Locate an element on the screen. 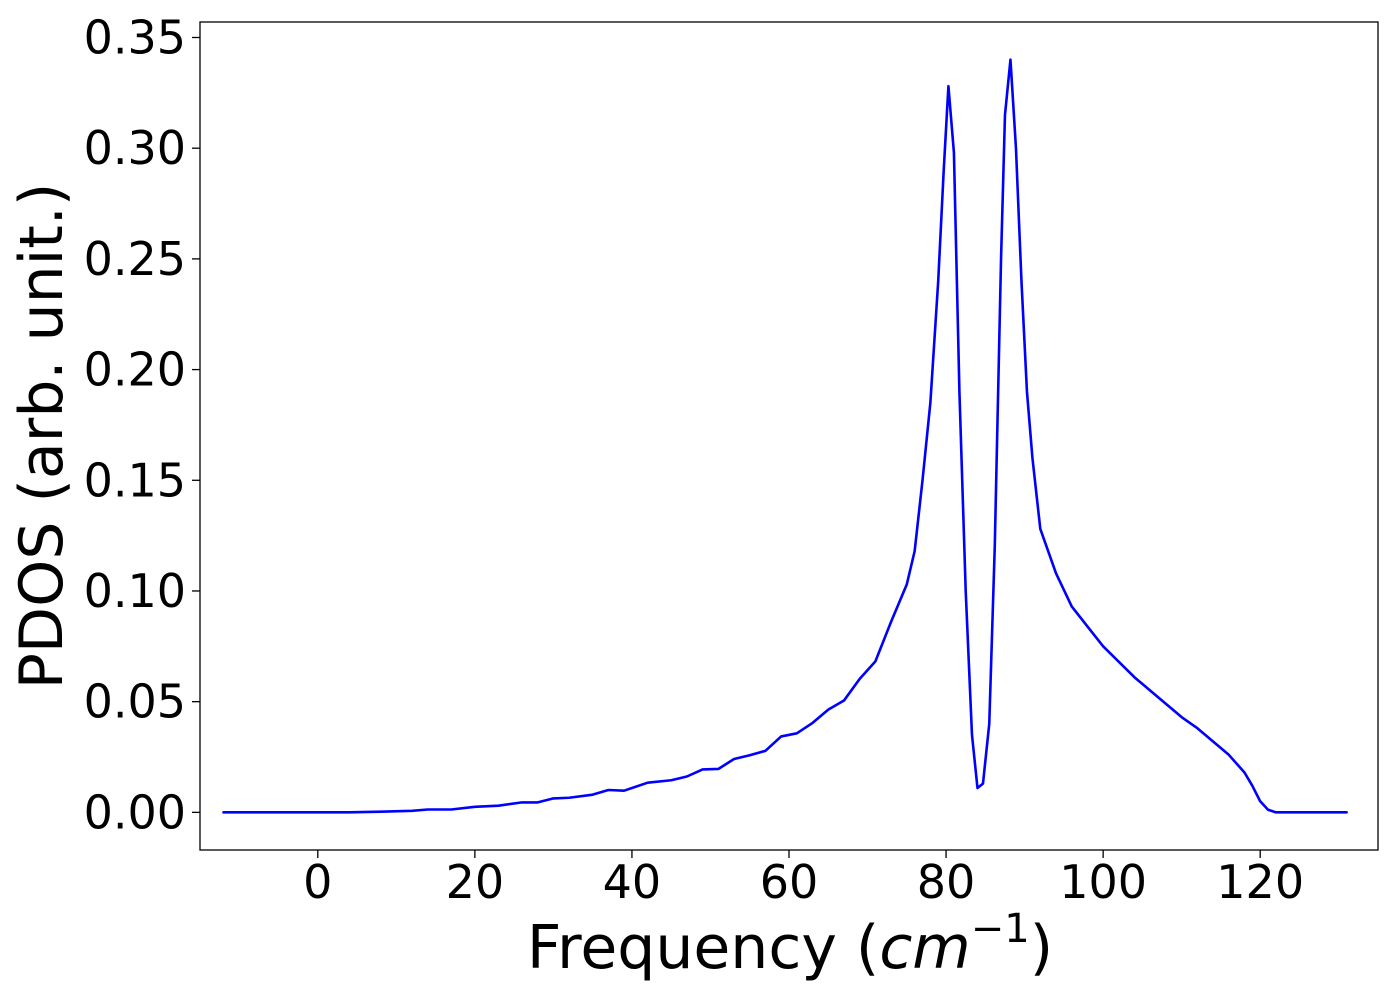 This screenshot has width=1400, height=1000. x-axis-title-prefix: Frequency ( is located at coordinates (703, 948).